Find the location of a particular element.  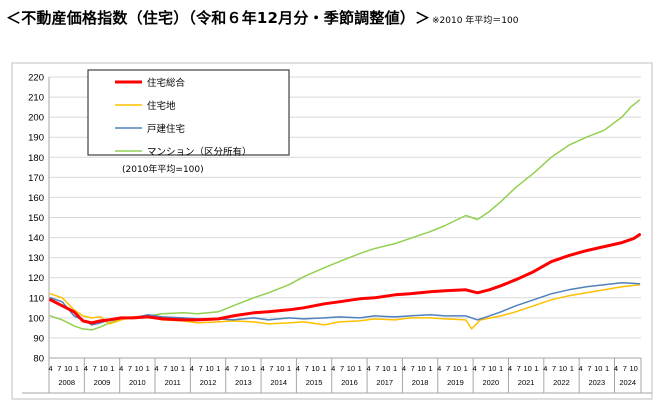

month-label-2023-10: 10 is located at coordinates (598, 368).